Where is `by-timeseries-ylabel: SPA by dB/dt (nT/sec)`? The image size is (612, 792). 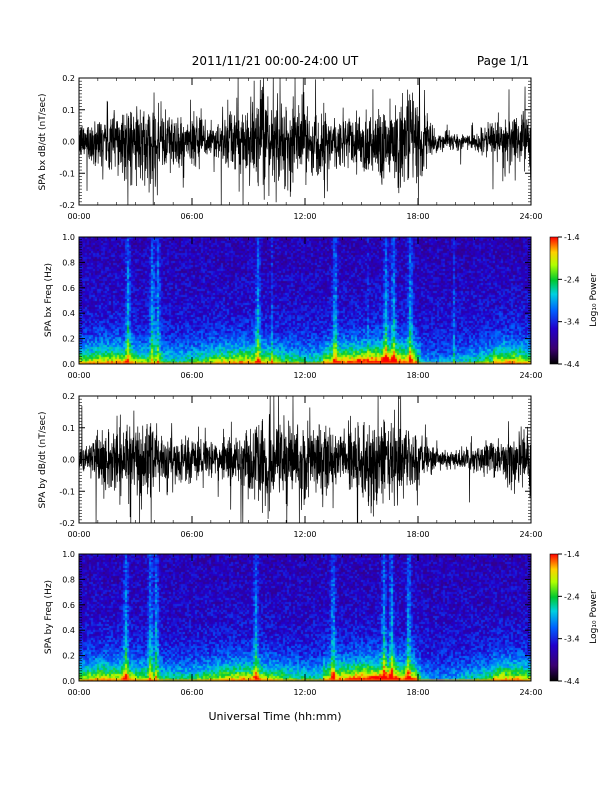
by-timeseries-ylabel: SPA by dB/dt (nT/sec) is located at coordinates (43, 460).